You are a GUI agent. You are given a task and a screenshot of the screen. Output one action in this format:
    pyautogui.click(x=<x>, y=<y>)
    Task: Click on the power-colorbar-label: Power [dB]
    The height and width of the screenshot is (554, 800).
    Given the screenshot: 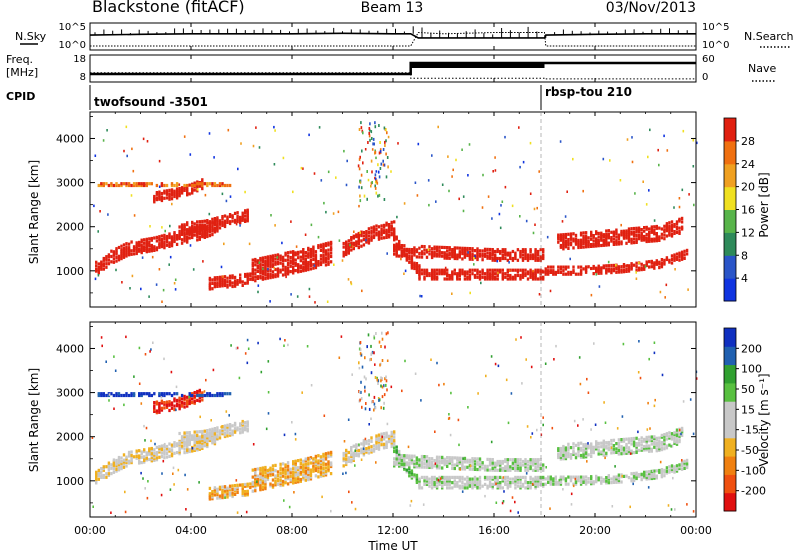 What is the action you would take?
    pyautogui.click(x=764, y=204)
    